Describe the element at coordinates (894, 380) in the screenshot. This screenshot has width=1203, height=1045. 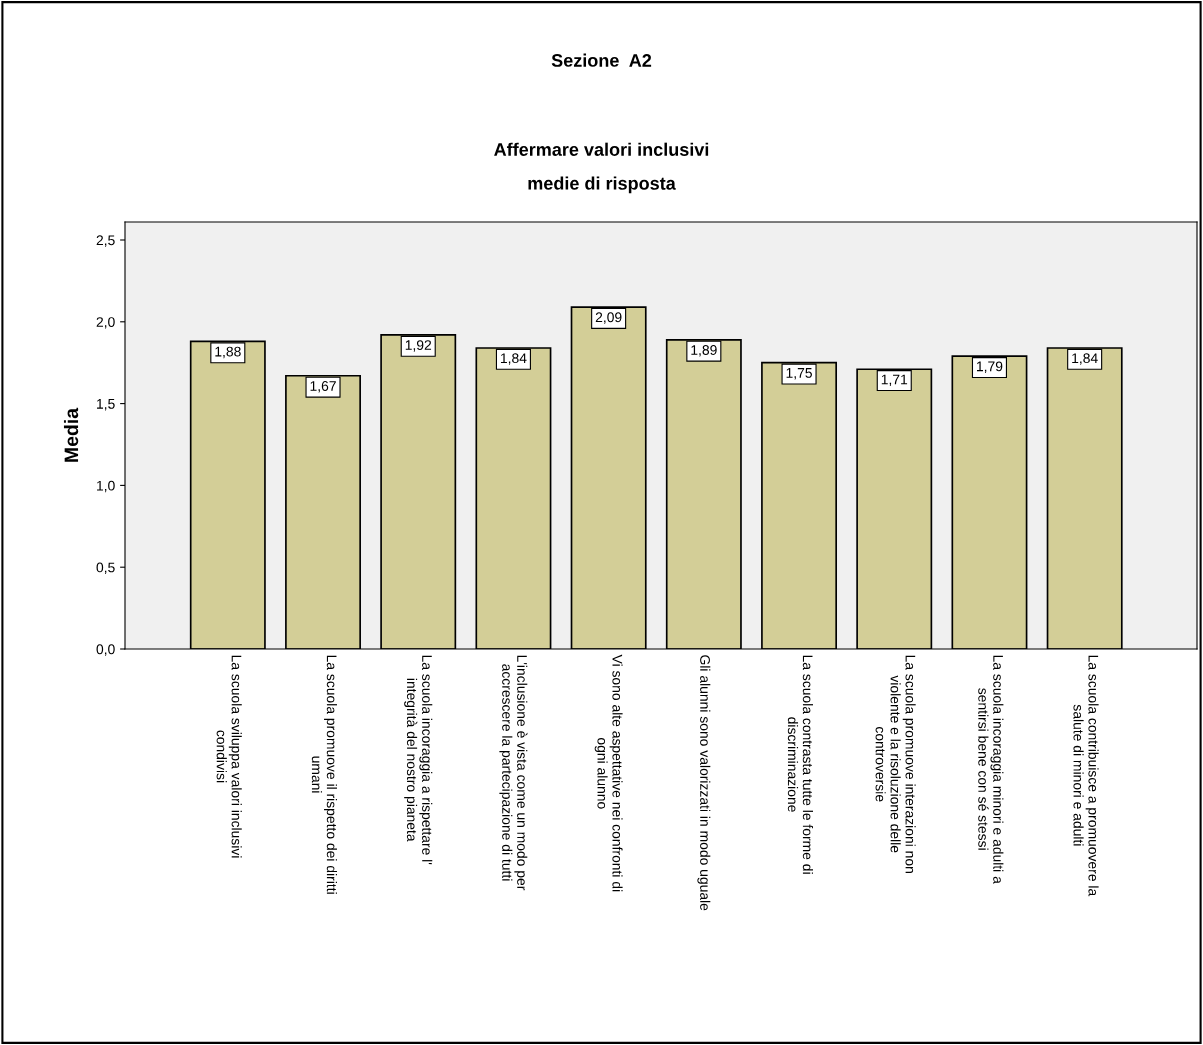
I see `data-label: 1,71` at that location.